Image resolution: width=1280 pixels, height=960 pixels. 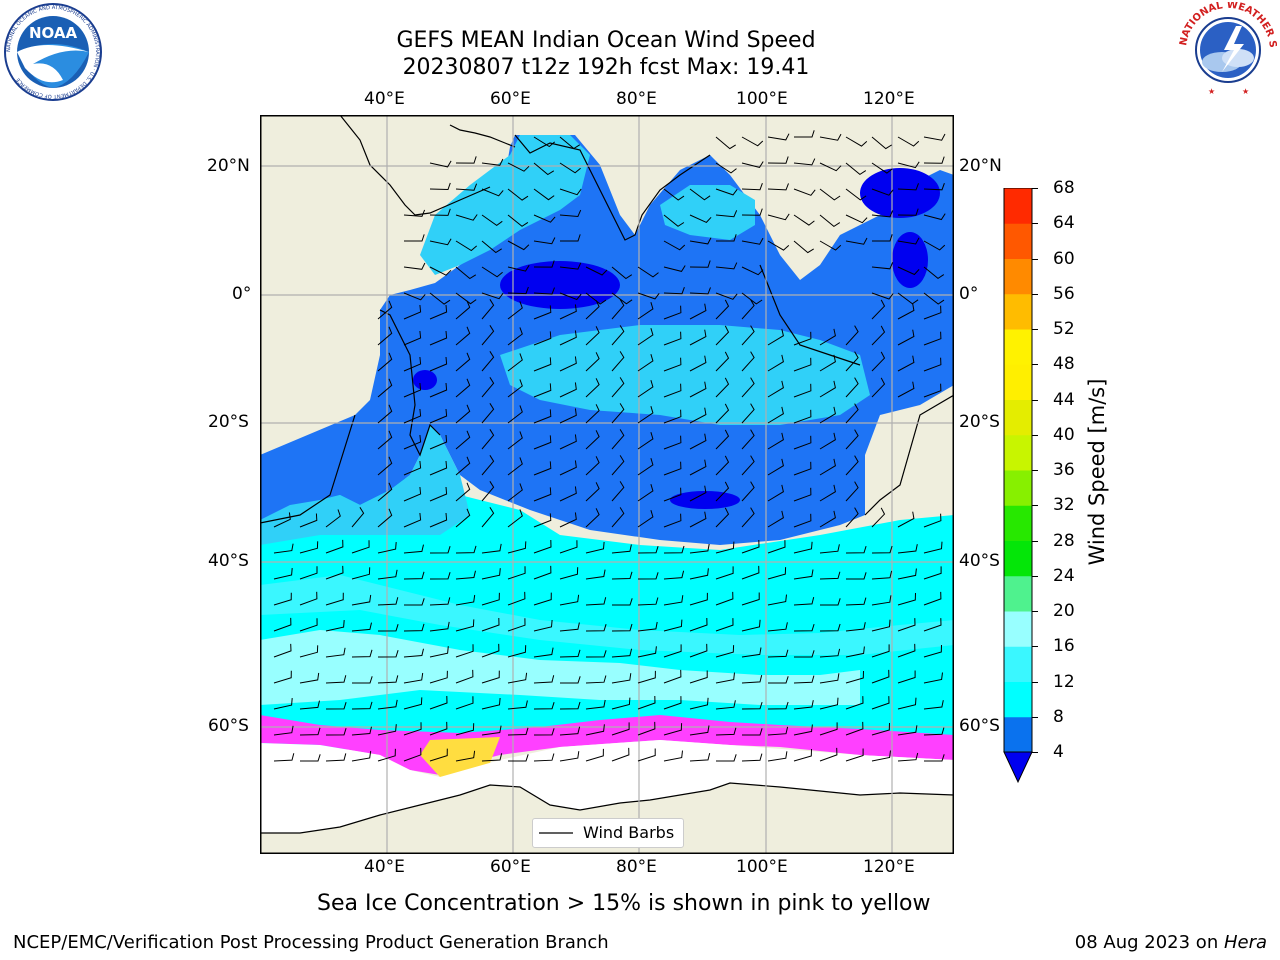 What do you see at coordinates (1064, 611) in the screenshot?
I see `colorbar-tick-label: 20` at bounding box center [1064, 611].